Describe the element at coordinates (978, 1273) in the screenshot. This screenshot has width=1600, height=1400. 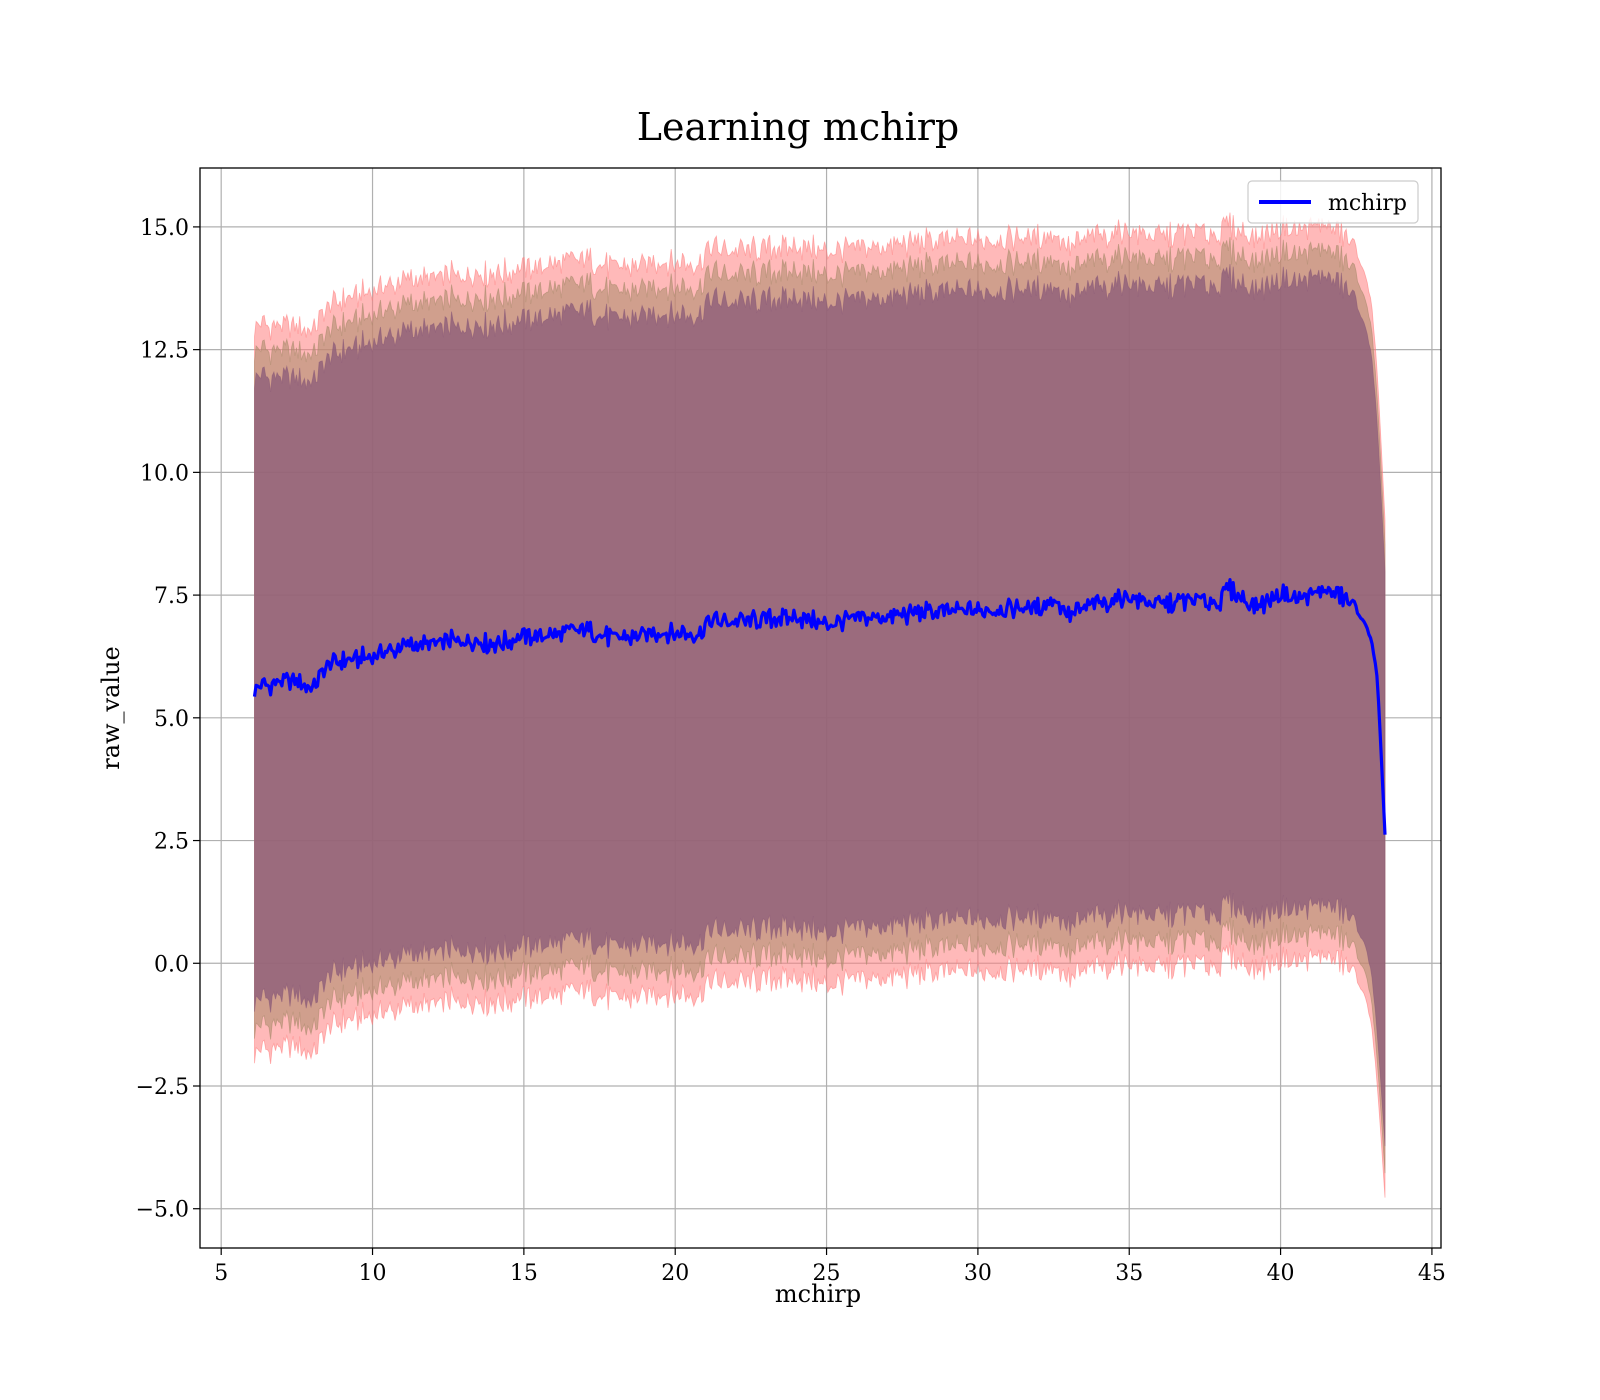
I see `x-tick-label-5: 30` at that location.